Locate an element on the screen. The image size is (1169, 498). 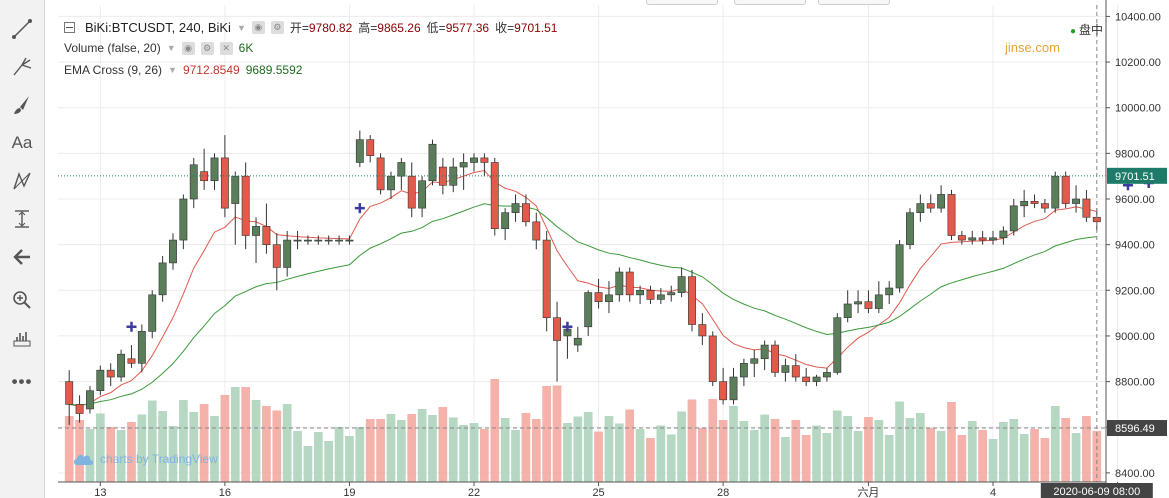
last-price-tag is located at coordinates (1137, 175).